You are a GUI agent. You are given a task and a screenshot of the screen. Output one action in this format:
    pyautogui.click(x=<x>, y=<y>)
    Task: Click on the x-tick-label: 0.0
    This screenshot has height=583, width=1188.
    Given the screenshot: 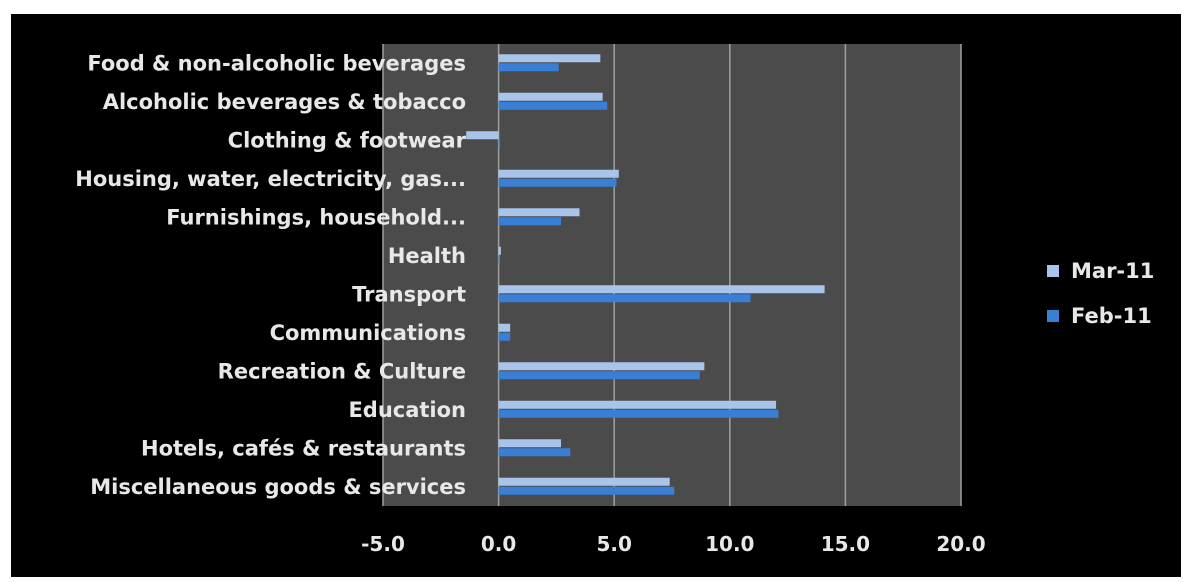 What is the action you would take?
    pyautogui.click(x=498, y=544)
    